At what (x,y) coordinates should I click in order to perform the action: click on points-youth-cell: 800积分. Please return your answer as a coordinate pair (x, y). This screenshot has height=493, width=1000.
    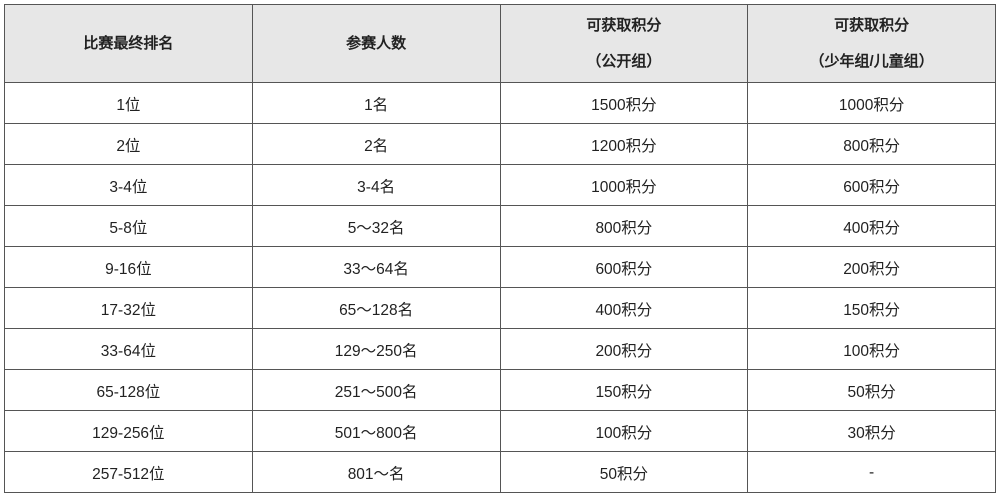
    Looking at the image, I should click on (871, 144).